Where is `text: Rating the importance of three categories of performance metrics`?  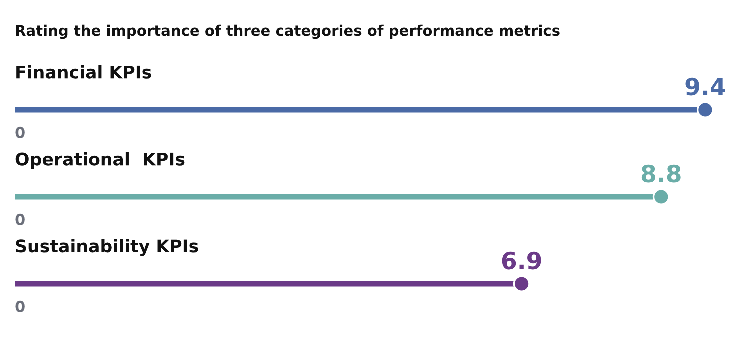 text: Rating the importance of three categories of performance metrics is located at coordinates (288, 32).